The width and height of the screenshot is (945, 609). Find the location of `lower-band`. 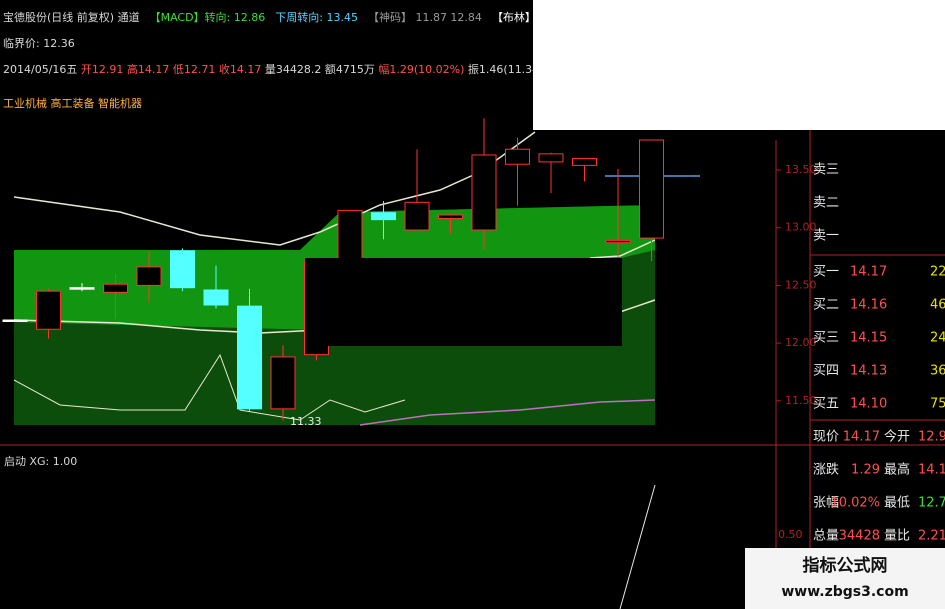

lower-band is located at coordinates (637, 306).